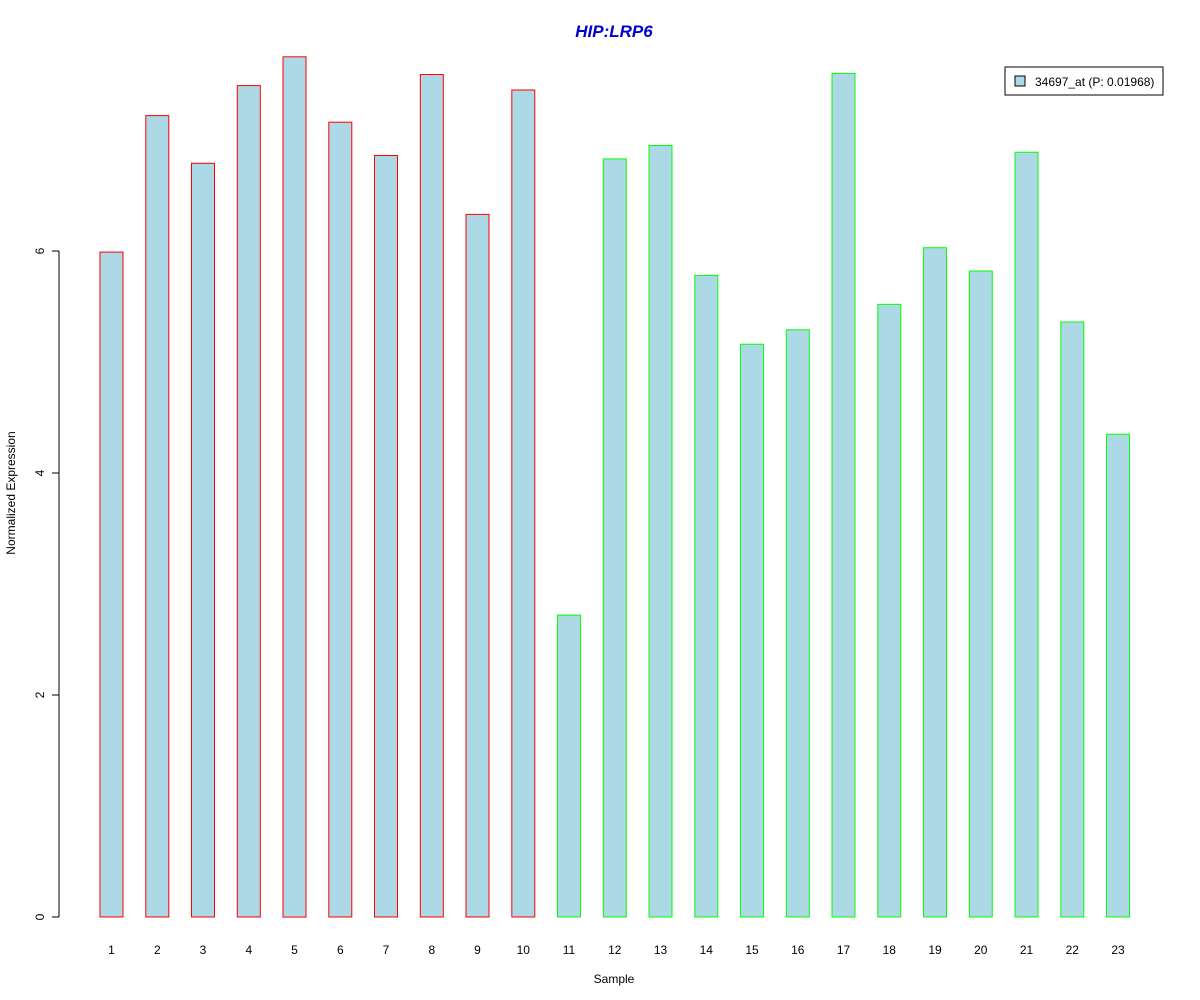  Describe the element at coordinates (111, 950) in the screenshot. I see `x-tick-label: 1` at that location.